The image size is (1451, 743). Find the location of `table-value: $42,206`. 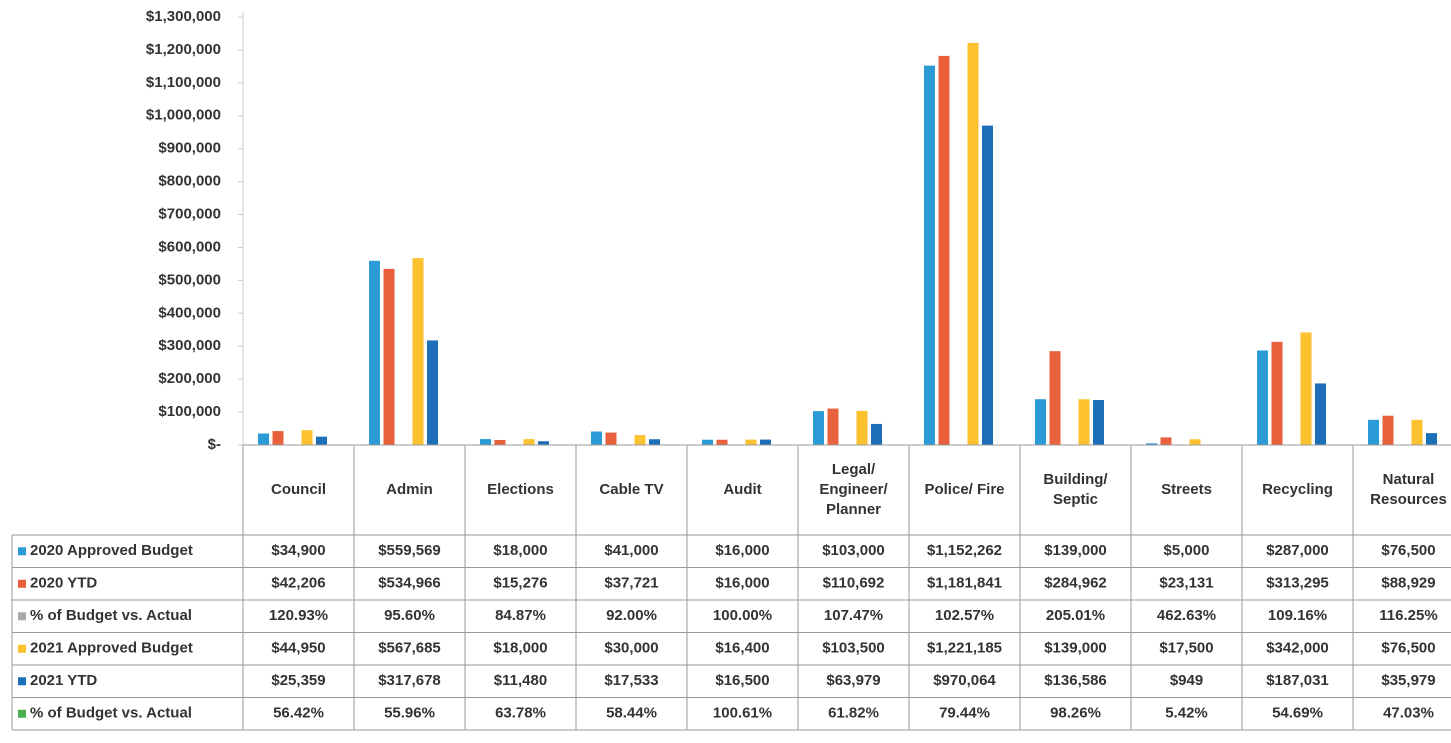

table-value: $42,206 is located at coordinates (298, 583).